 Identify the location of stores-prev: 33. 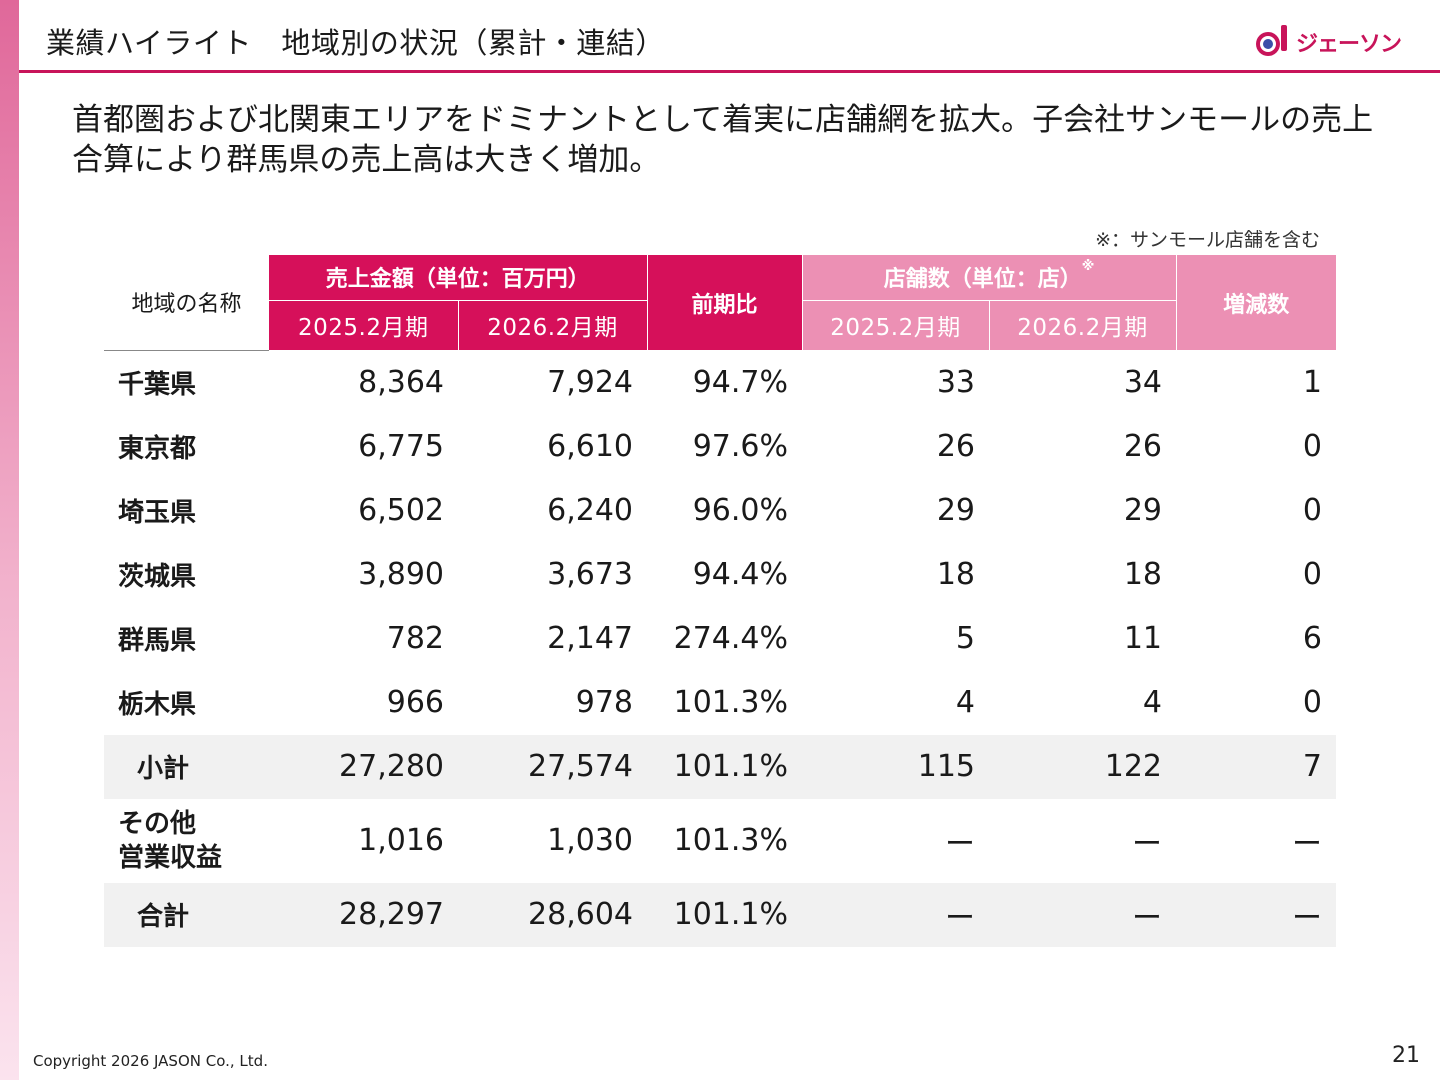
(956, 382).